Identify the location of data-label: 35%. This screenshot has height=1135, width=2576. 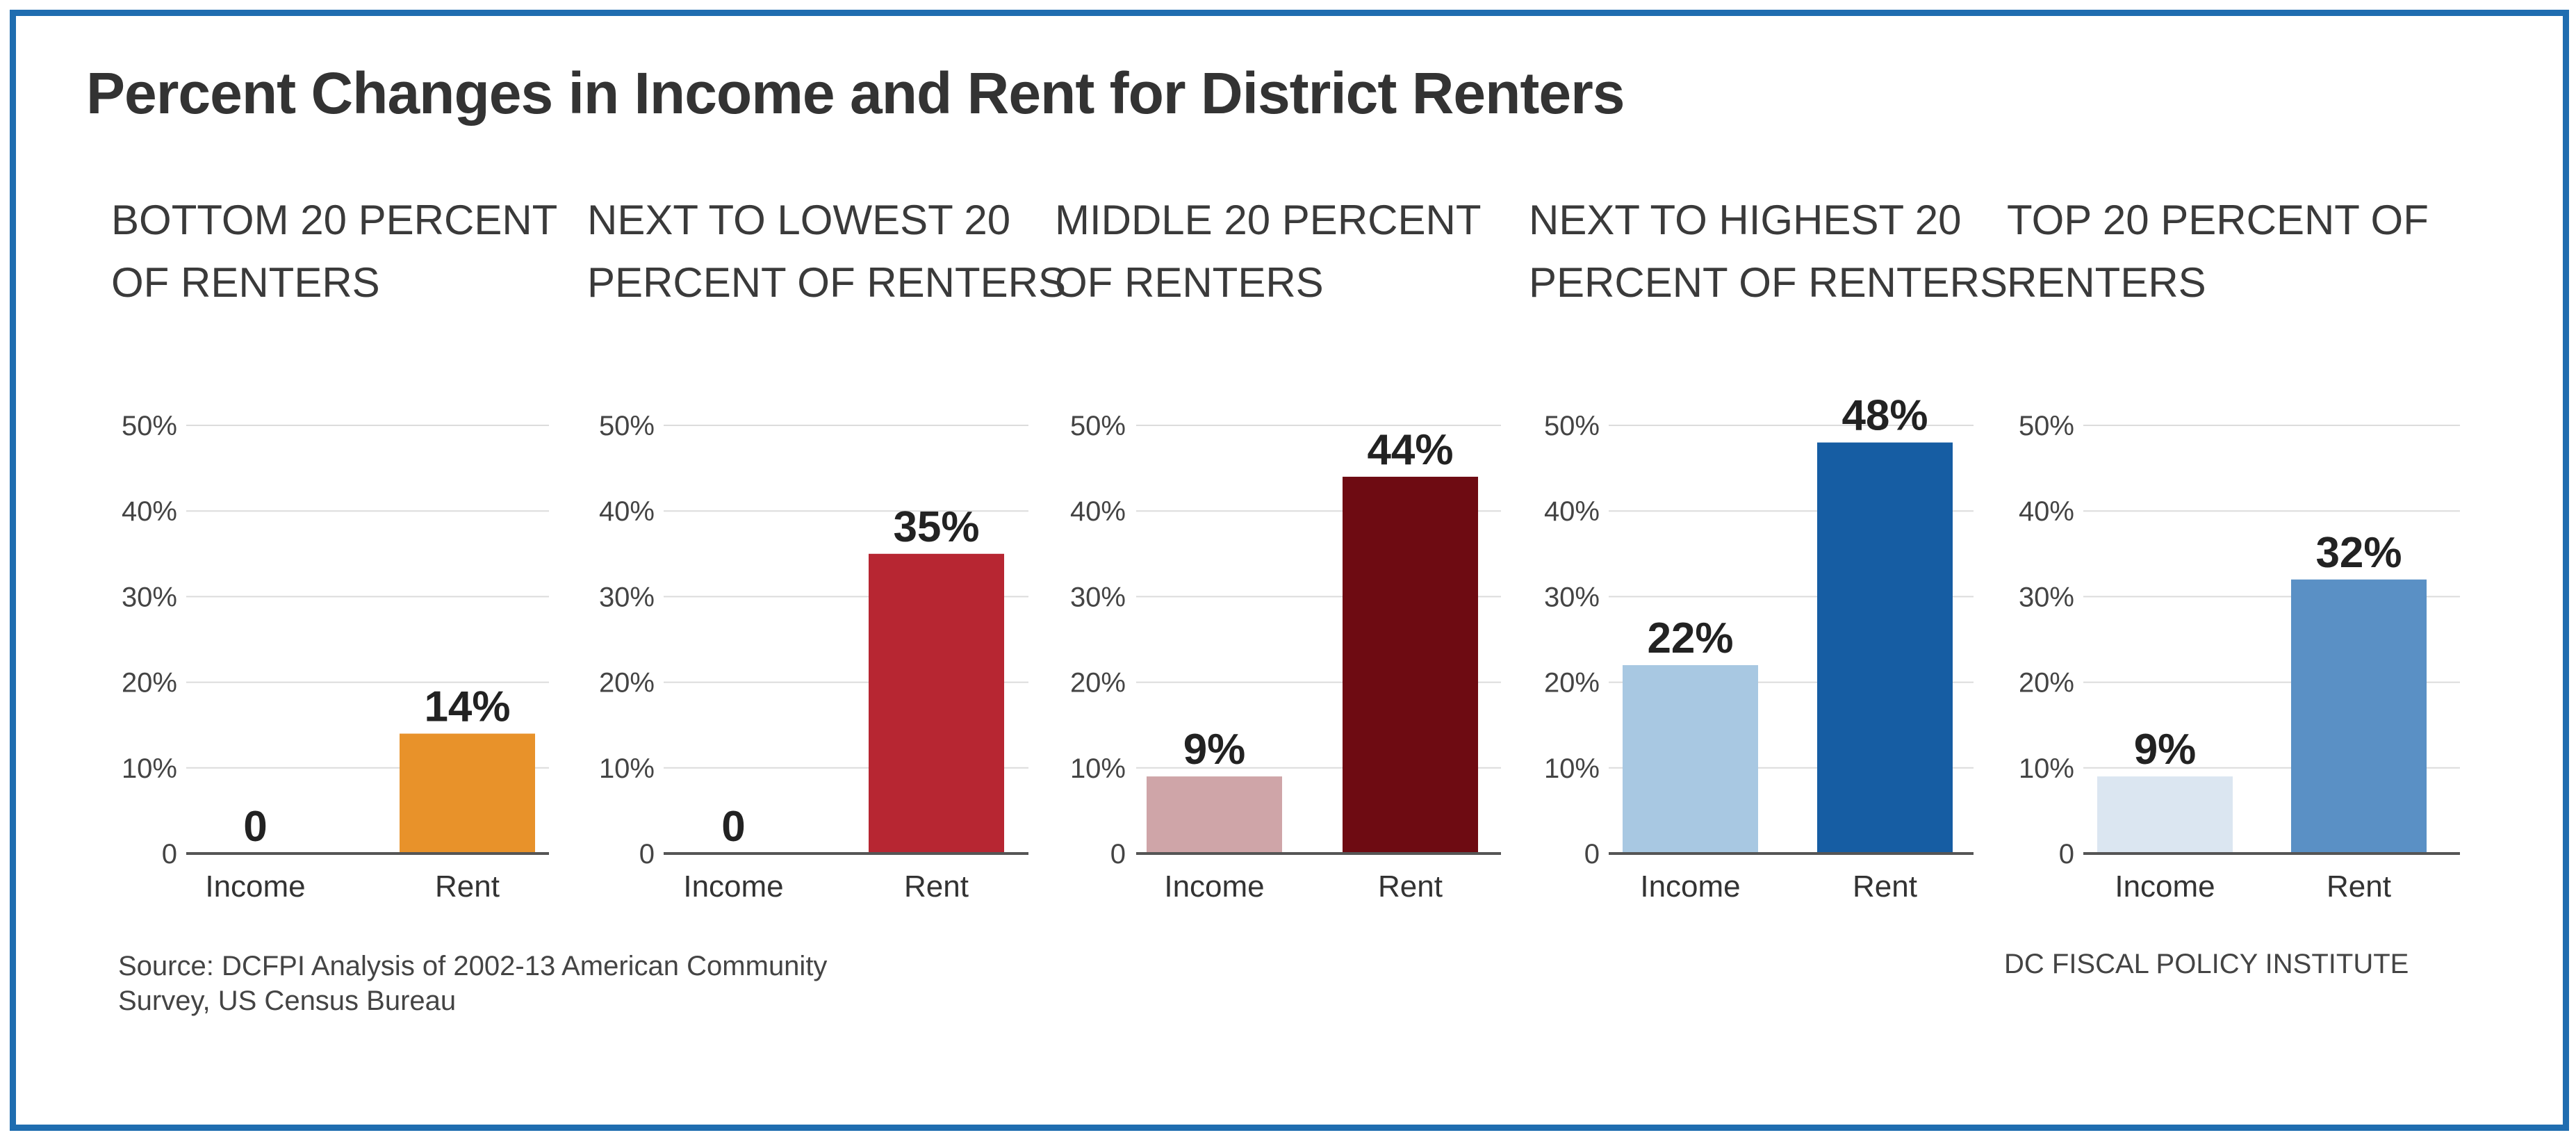
(936, 527).